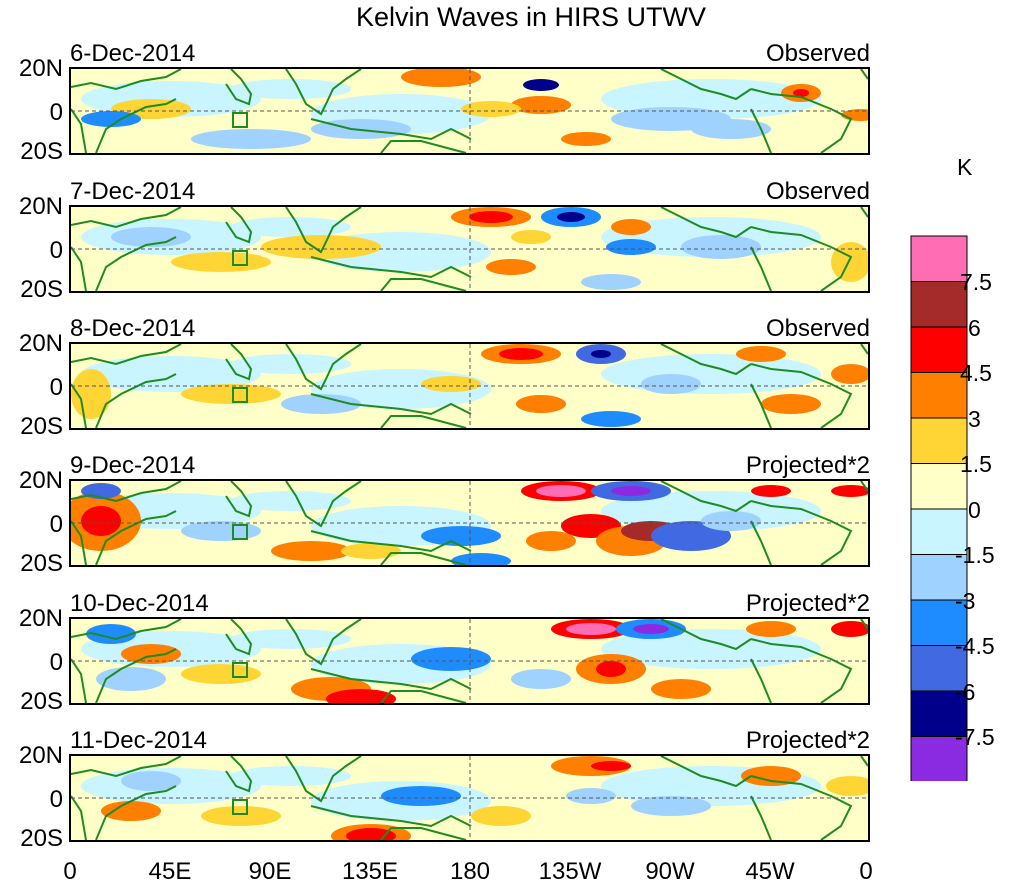 The width and height of the screenshot is (1024, 888). I want to click on colorbar-label: 4.5, so click(976, 373).